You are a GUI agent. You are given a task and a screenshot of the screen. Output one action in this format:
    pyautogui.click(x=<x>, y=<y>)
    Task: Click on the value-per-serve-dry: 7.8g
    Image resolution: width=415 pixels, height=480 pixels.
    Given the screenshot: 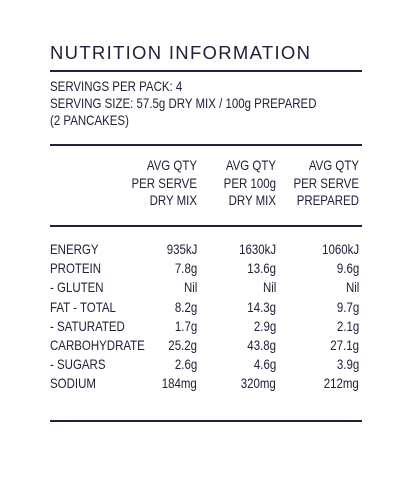 What is the action you would take?
    pyautogui.click(x=185, y=268)
    